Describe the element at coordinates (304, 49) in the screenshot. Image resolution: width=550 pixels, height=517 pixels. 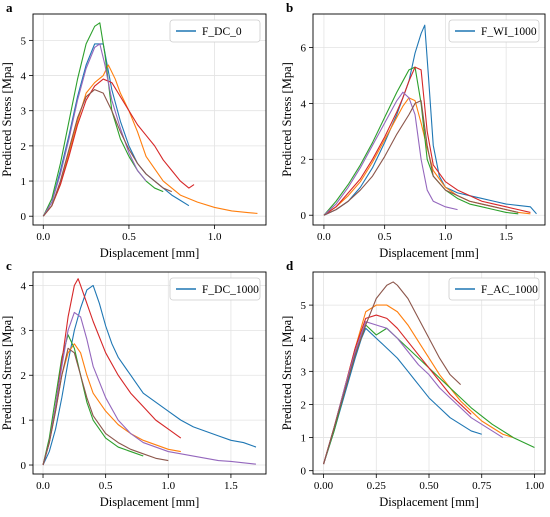
I see `y-tick-label: 6` at that location.